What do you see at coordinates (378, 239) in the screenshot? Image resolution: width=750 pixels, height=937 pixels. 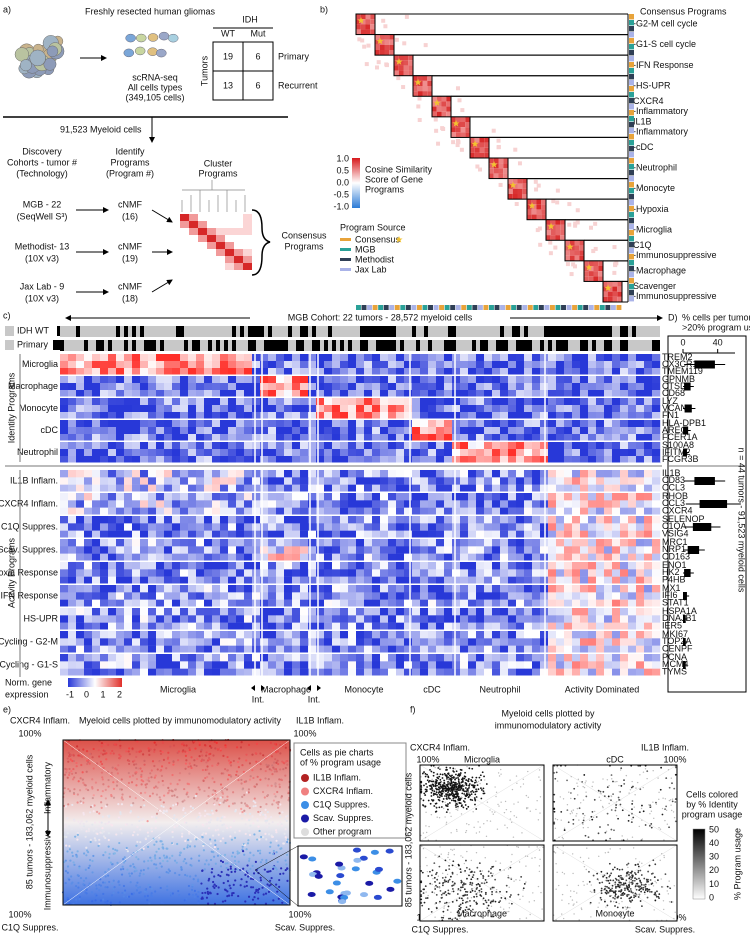 I see `legend-label: Consensus` at bounding box center [378, 239].